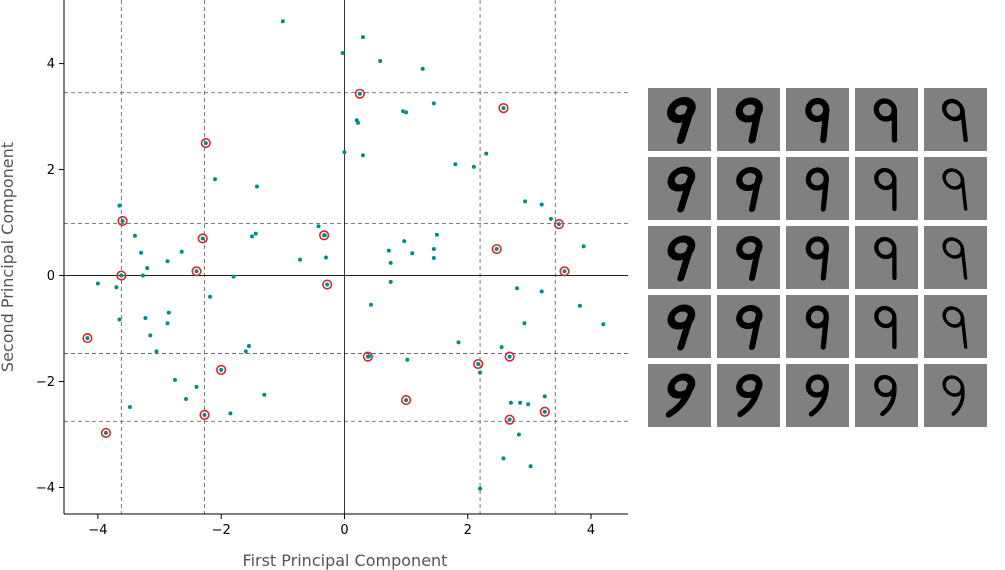 This screenshot has width=1005, height=570. I want to click on y-tick-label: −4, so click(45, 488).